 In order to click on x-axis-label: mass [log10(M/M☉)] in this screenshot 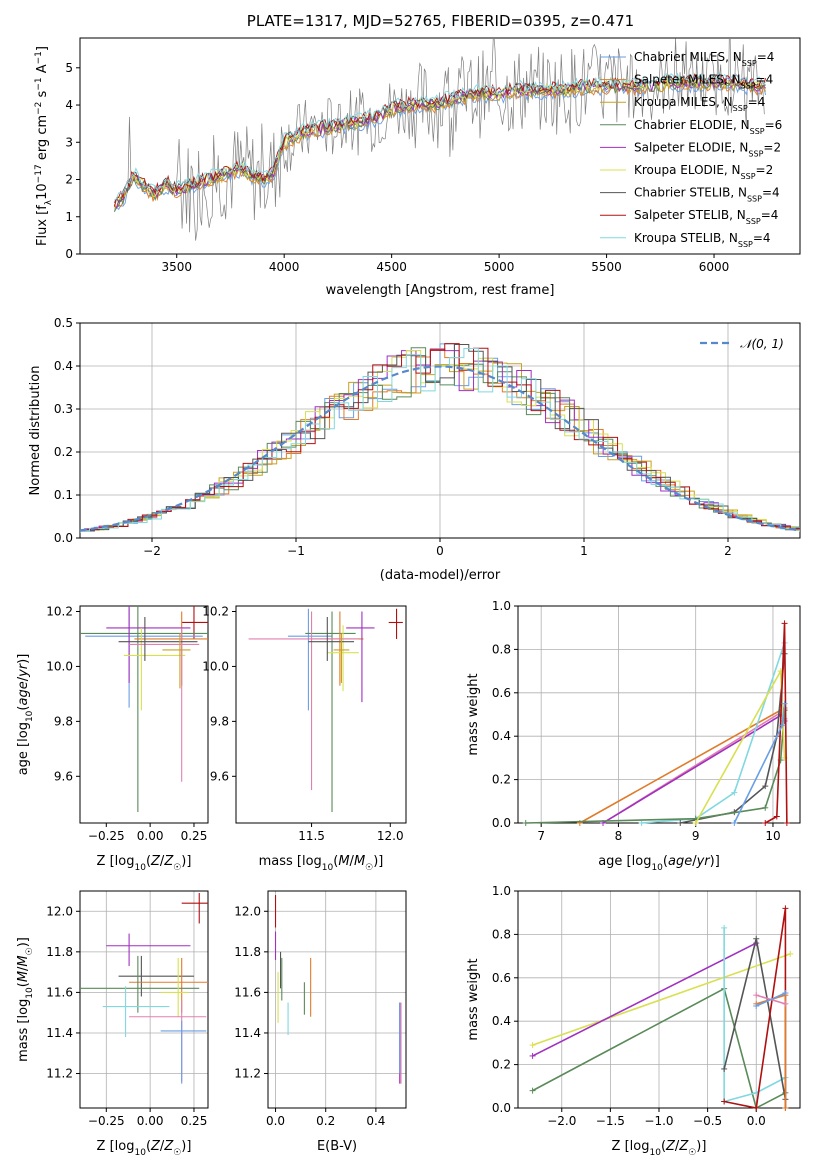, I will do `click(321, 863)`.